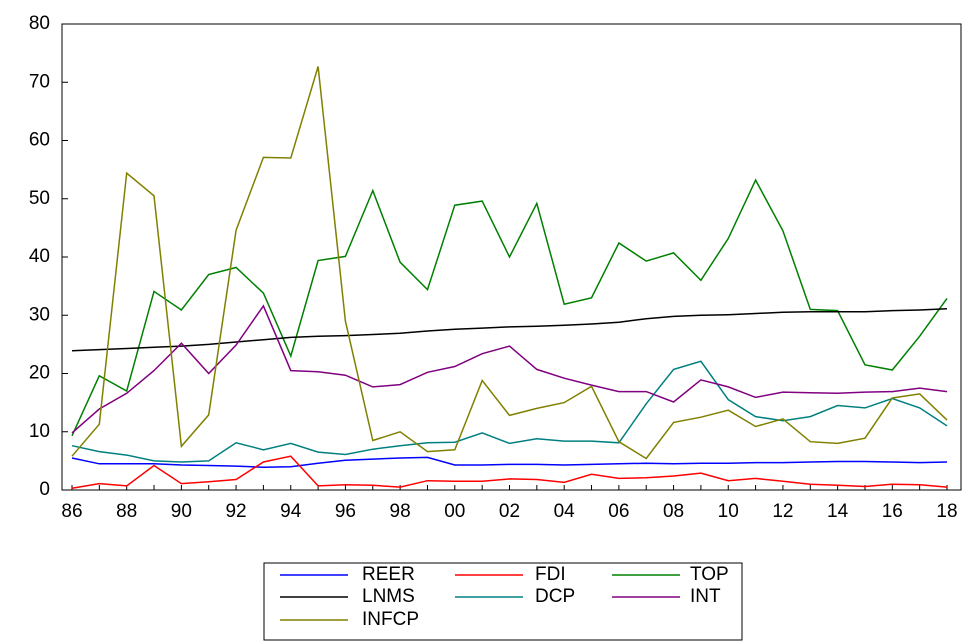 The image size is (962, 641). Describe the element at coordinates (39, 140) in the screenshot. I see `y-tick-label: 60` at that location.